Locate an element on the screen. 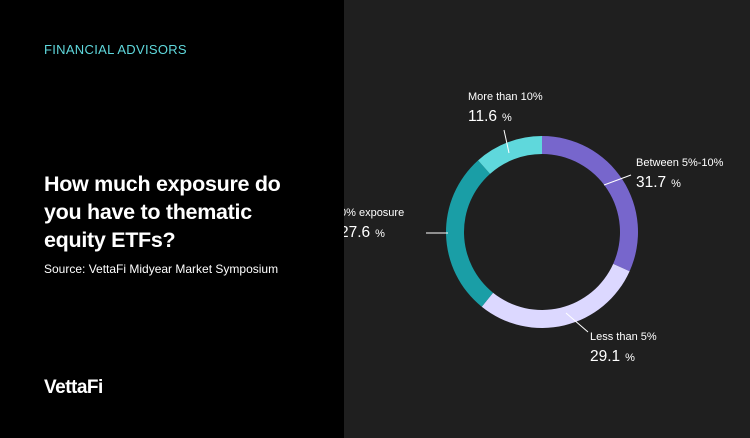  slice-value-4: 11.6% is located at coordinates (490, 116).